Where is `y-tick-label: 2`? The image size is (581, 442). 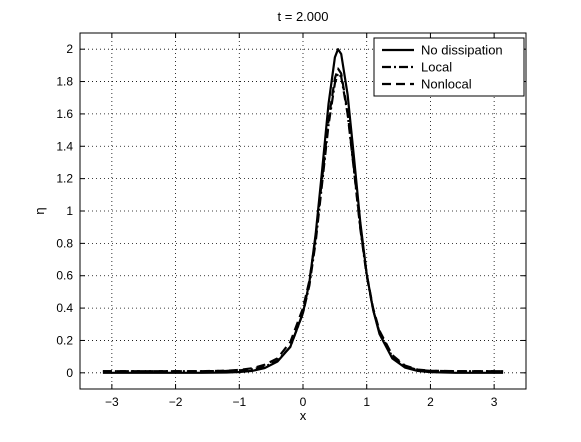 y-tick-label: 2 is located at coordinates (69, 49).